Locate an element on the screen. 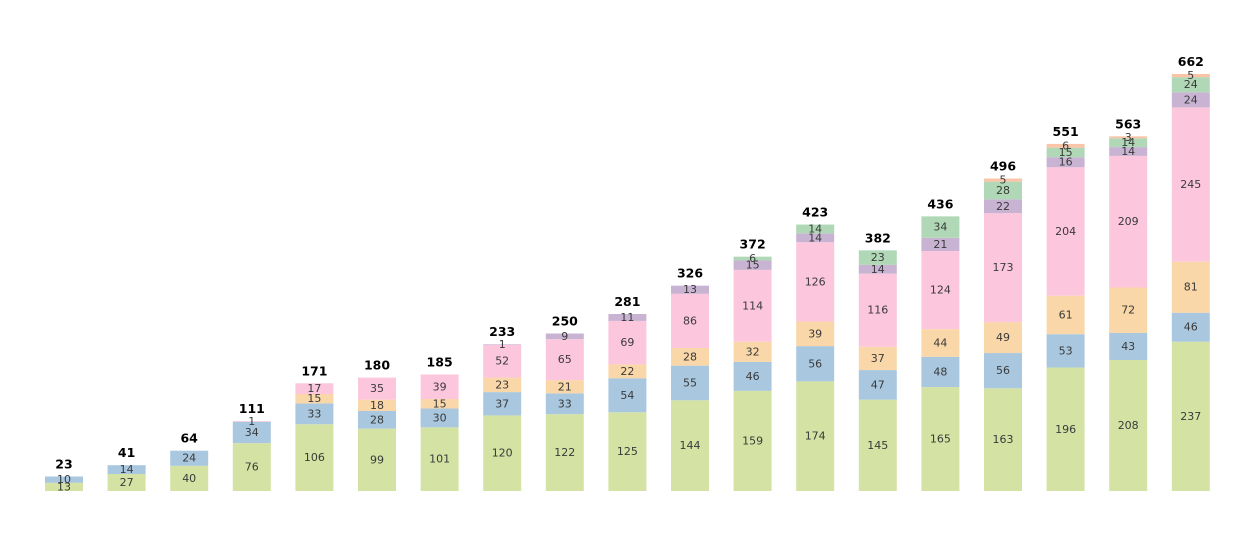  segment-value-label: 144 is located at coordinates (690, 445).